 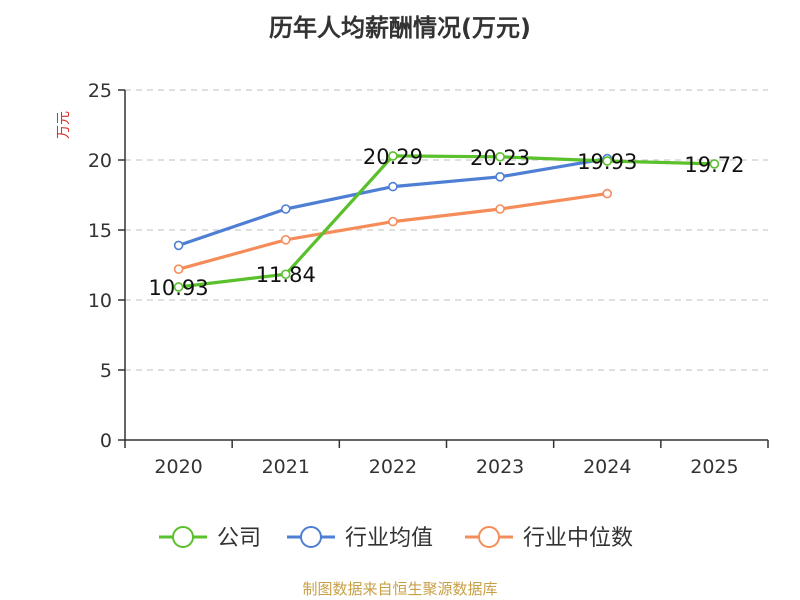 What do you see at coordinates (100, 301) in the screenshot?
I see `y-tick-label: 10` at bounding box center [100, 301].